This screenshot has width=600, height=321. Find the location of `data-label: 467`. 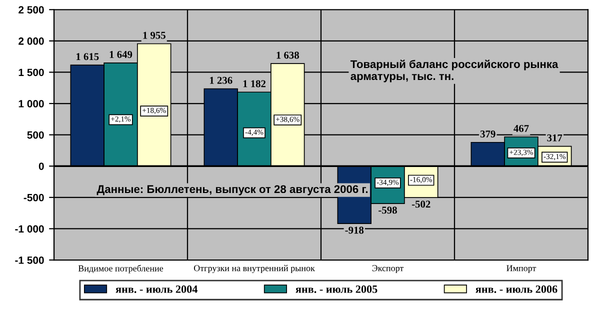

data-label: 467 is located at coordinates (521, 128).